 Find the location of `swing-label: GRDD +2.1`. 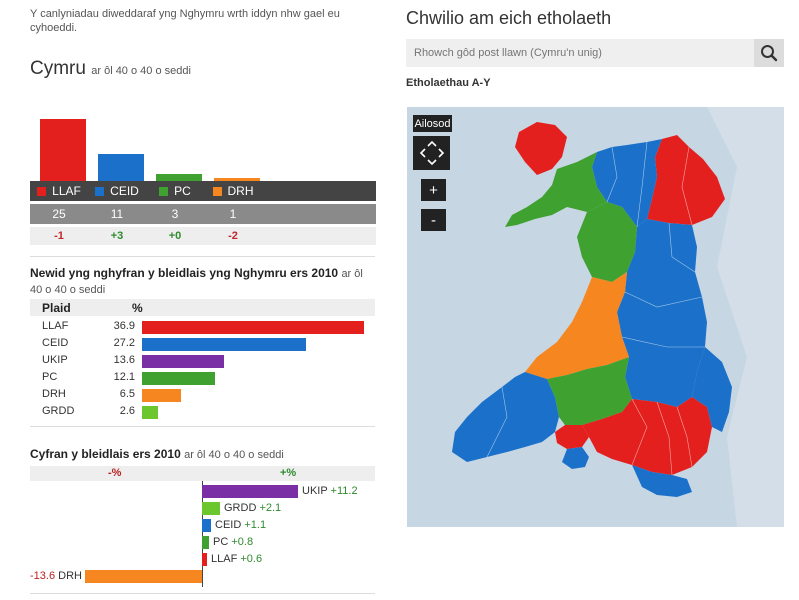

swing-label: GRDD +2.1 is located at coordinates (252, 508).